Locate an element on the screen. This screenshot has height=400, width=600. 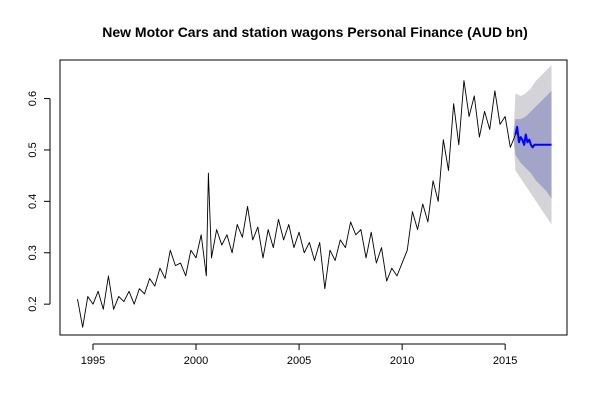
x-tick-label: 2000 is located at coordinates (196, 361).